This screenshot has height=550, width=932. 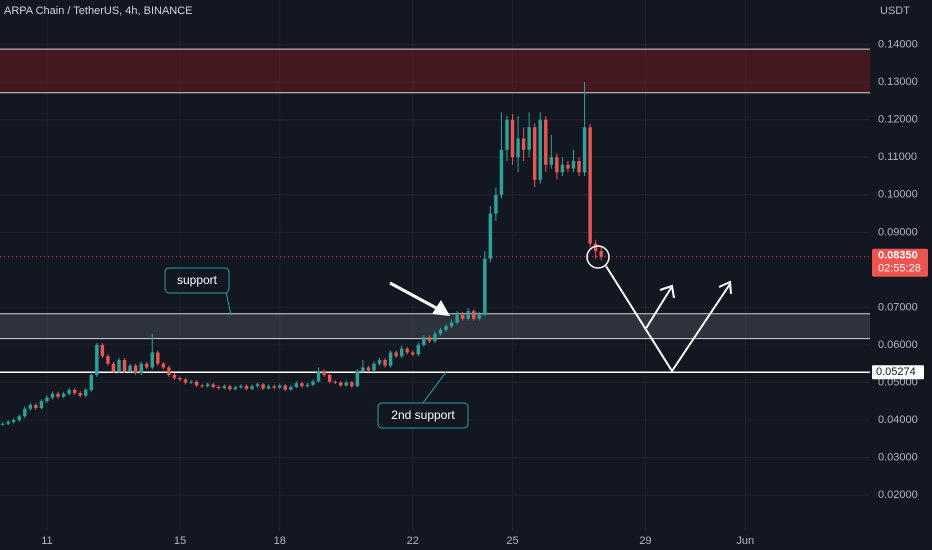 What do you see at coordinates (898, 372) in the screenshot?
I see `level-label-box` at bounding box center [898, 372].